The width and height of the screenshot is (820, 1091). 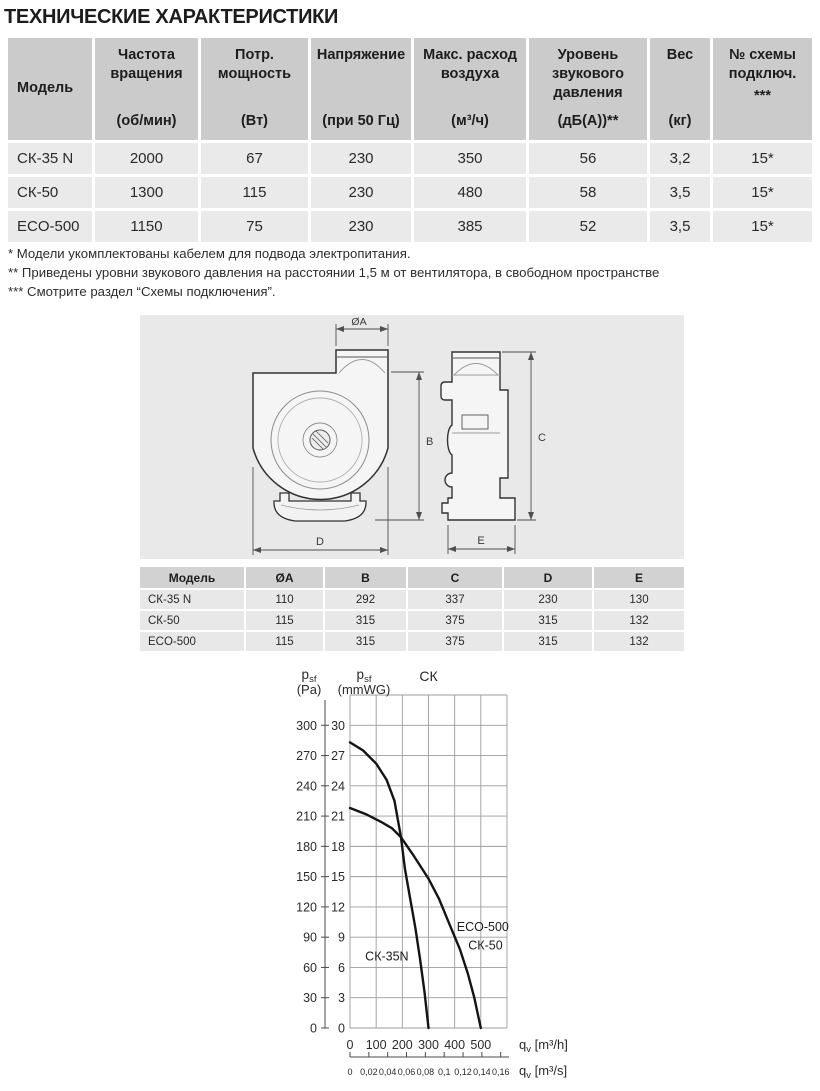 I want to click on spec-cell: 115, so click(x=254, y=192).